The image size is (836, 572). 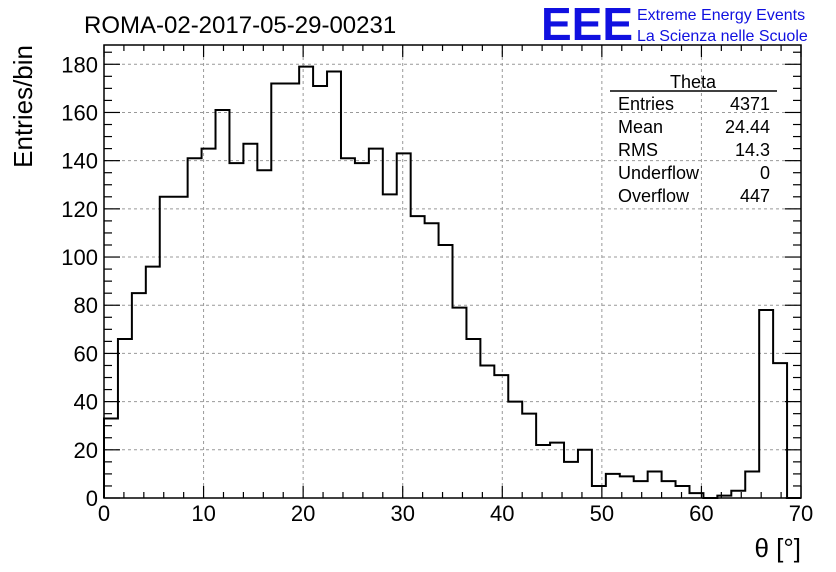 I want to click on y-tick-label: 60, so click(x=86, y=353).